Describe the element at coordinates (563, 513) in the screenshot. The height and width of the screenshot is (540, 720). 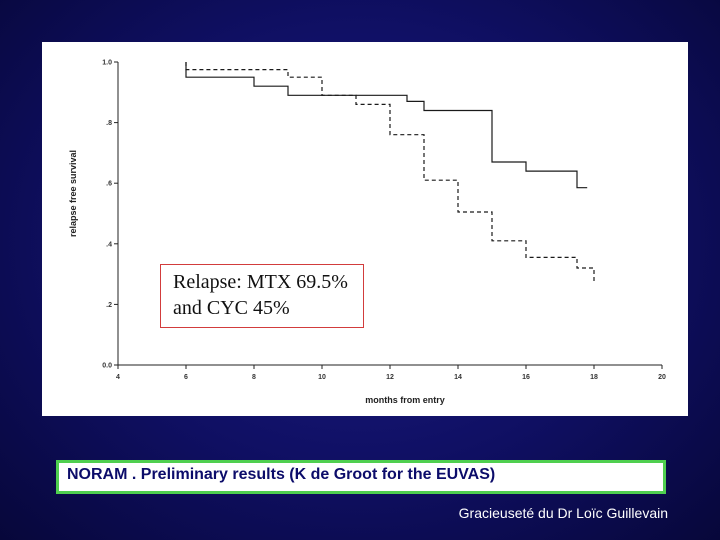
I see `credit-text: Gracieuseté du Dr Loïc Guillevain` at that location.